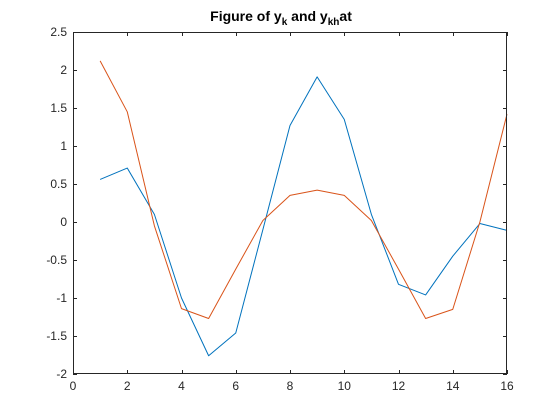 The image size is (560, 420). What do you see at coordinates (61, 298) in the screenshot?
I see `y-tick-label: -1` at bounding box center [61, 298].